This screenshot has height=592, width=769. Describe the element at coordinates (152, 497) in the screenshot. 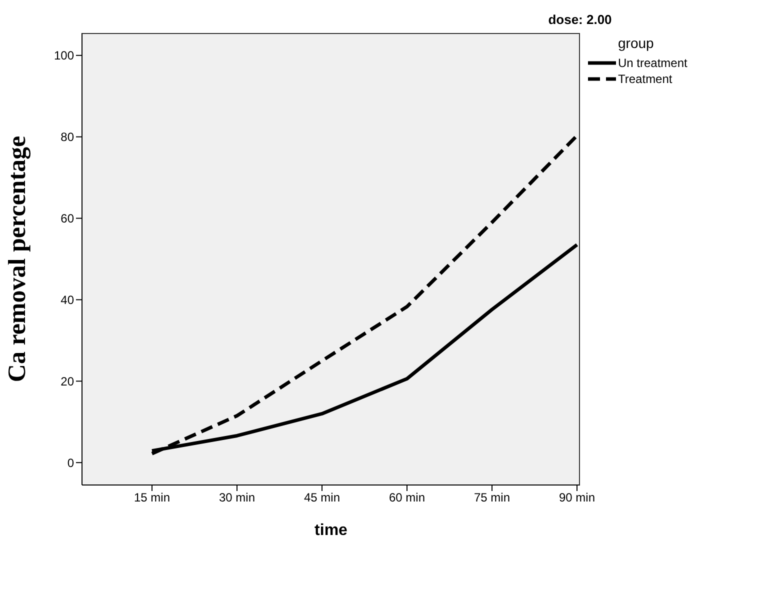

I see `x-tick-label: 15 min` at that location.